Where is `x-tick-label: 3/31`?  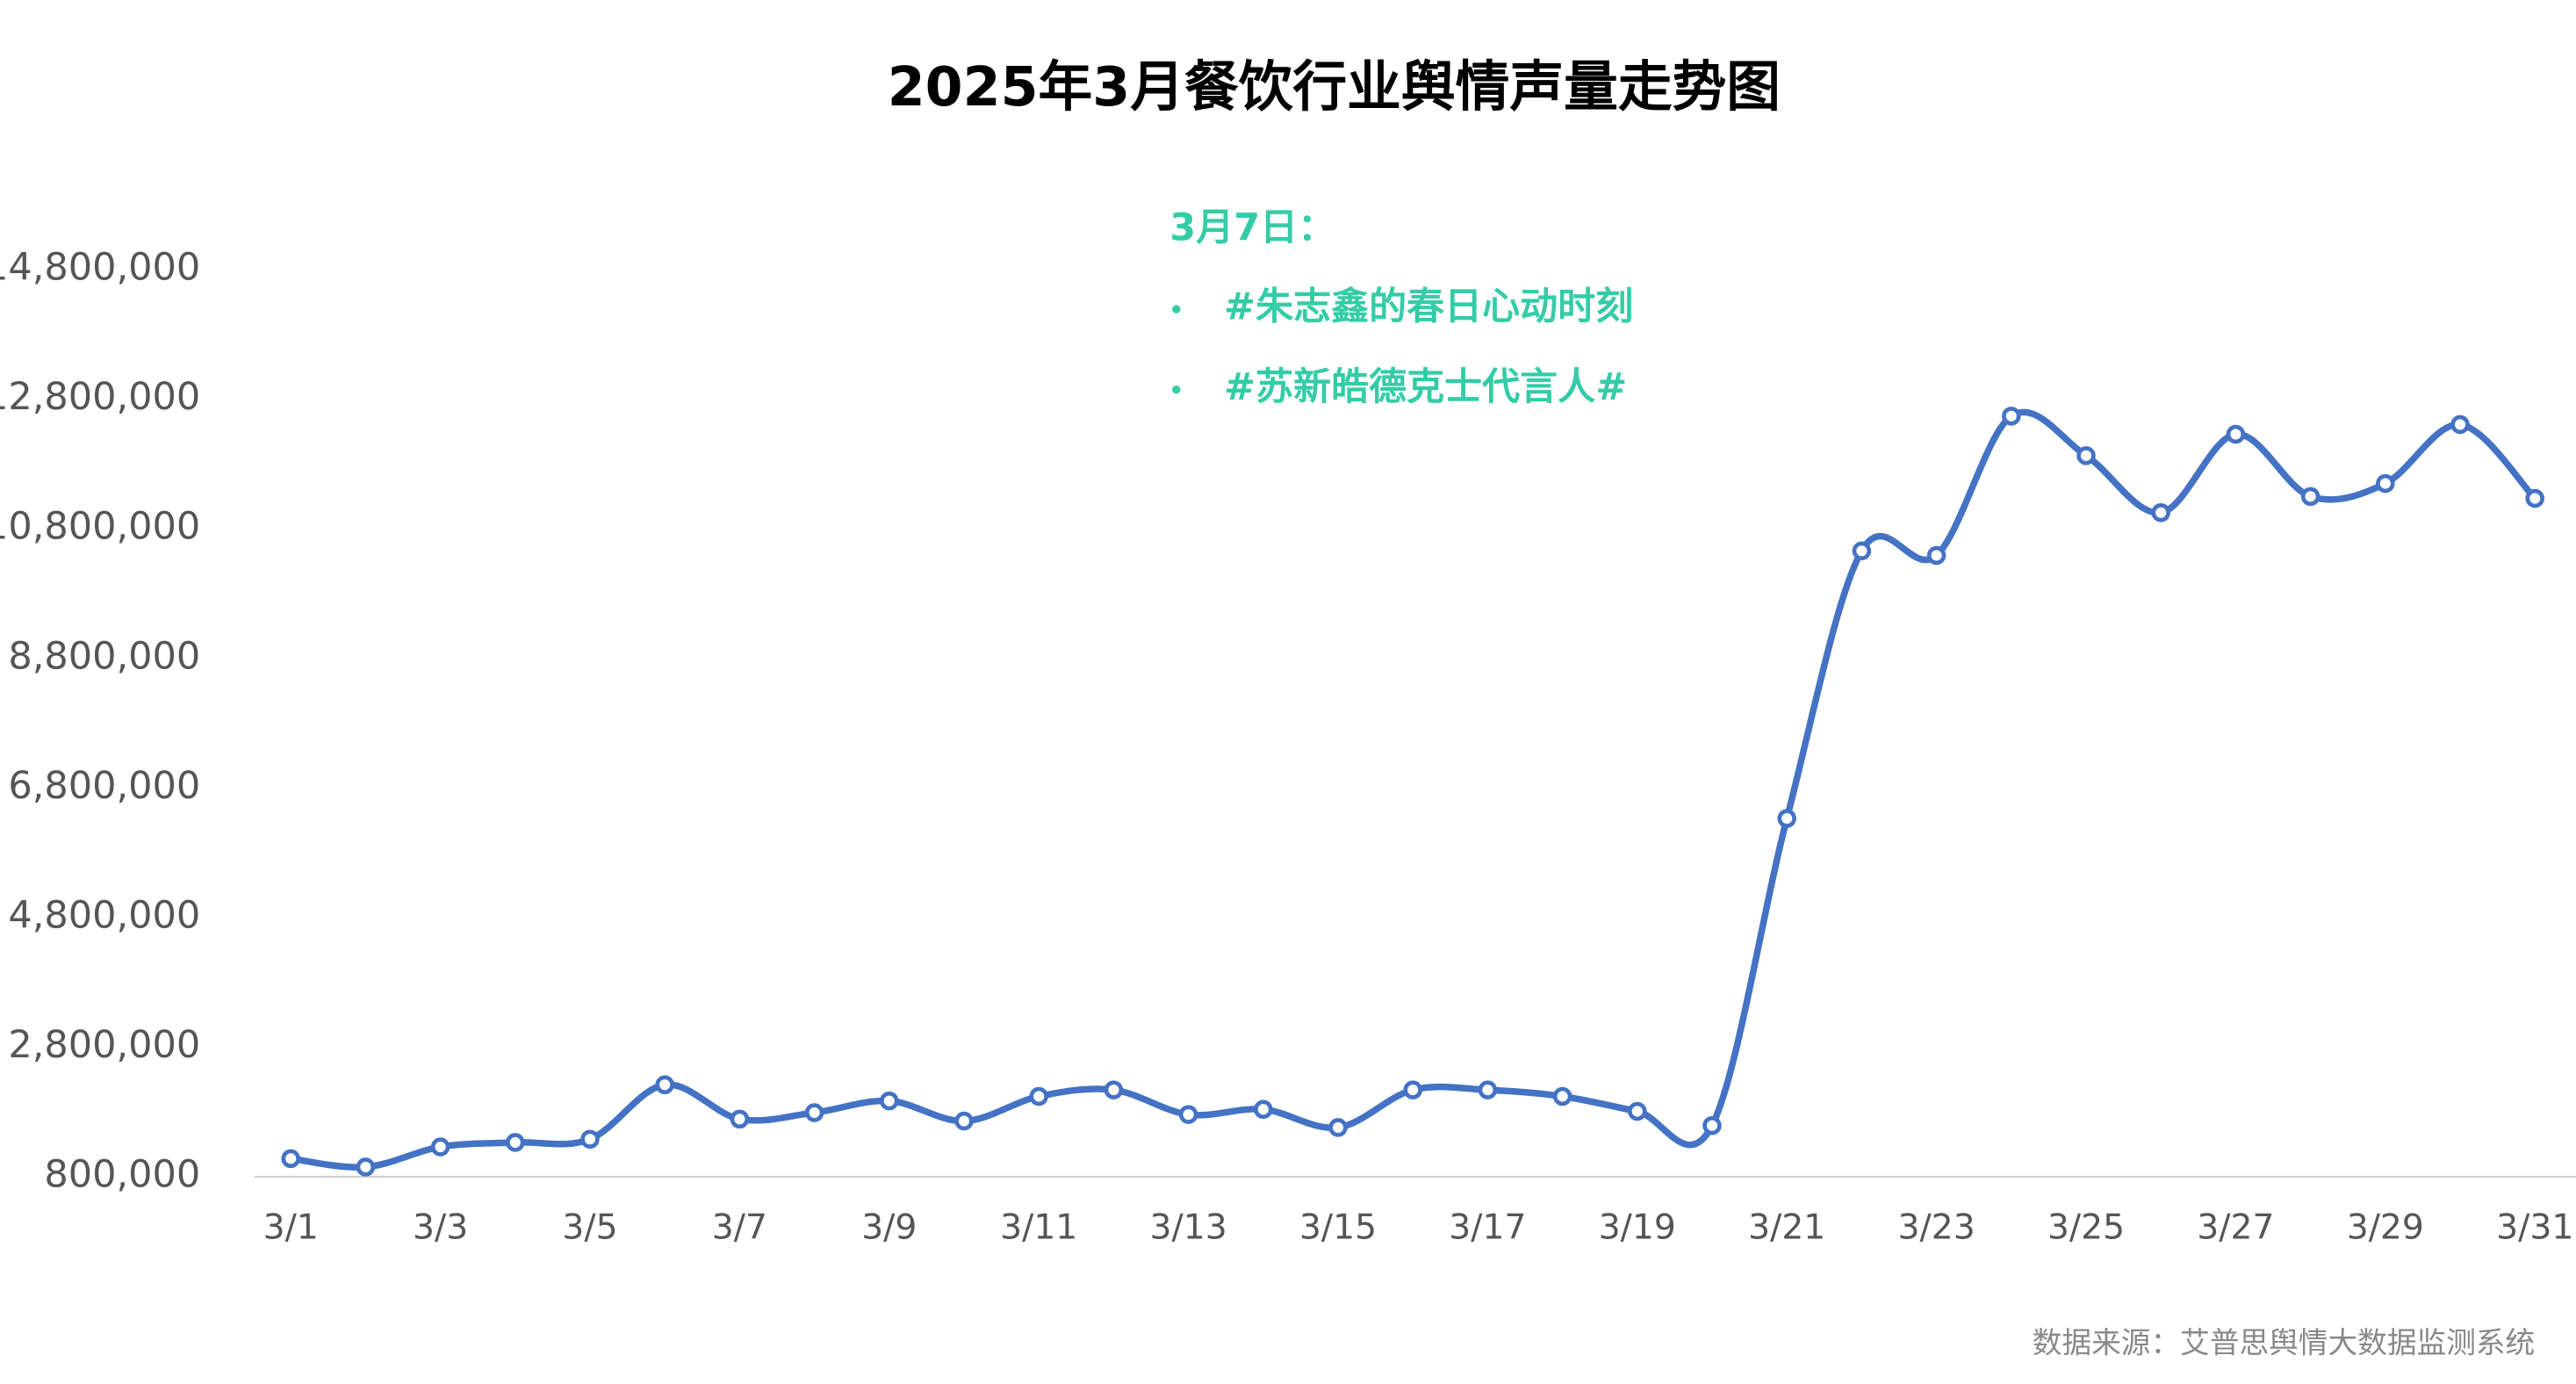
x-tick-label: 3/31 is located at coordinates (2534, 1227).